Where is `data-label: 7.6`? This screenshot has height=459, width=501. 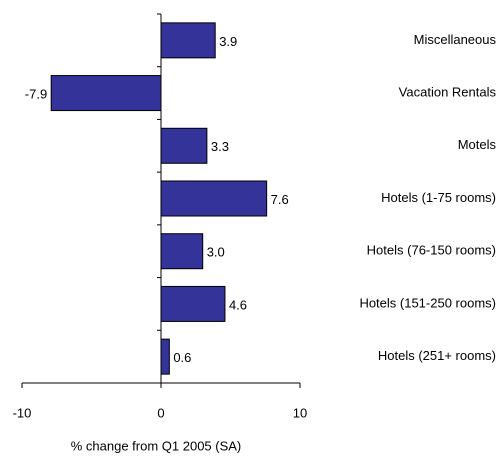
data-label: 7.6 is located at coordinates (280, 199).